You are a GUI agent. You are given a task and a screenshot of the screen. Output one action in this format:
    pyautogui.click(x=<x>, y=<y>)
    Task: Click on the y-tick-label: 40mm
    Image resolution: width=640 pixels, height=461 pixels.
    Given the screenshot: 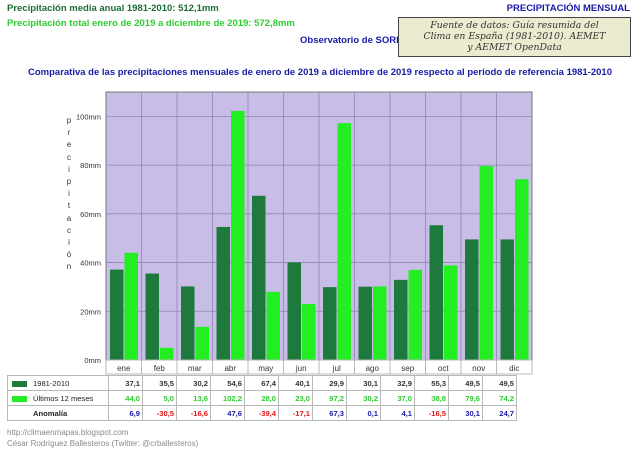 What is the action you would take?
    pyautogui.click(x=90, y=263)
    